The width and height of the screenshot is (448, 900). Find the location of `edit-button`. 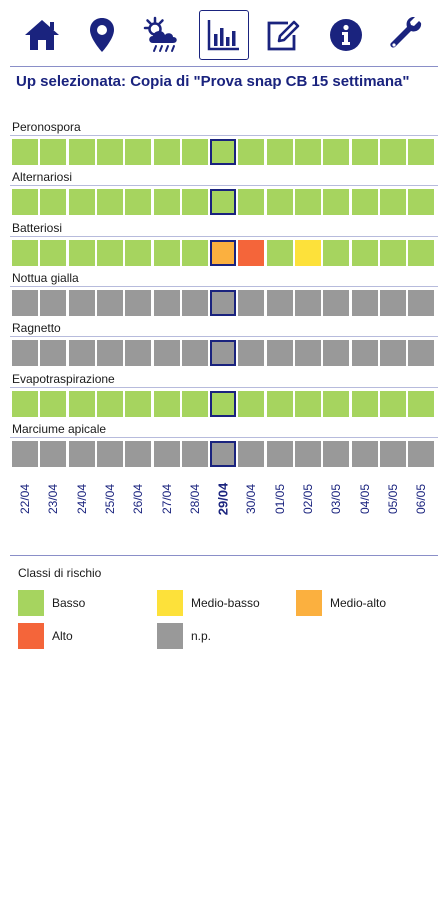

edit-button is located at coordinates (283, 35).